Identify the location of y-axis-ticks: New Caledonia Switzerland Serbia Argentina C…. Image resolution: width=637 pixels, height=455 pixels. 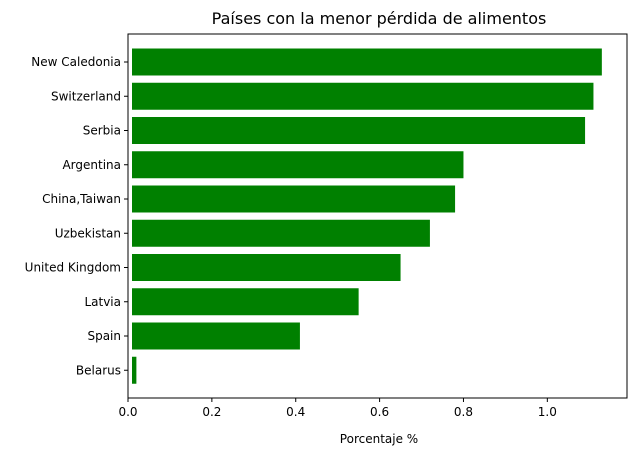
(76, 216).